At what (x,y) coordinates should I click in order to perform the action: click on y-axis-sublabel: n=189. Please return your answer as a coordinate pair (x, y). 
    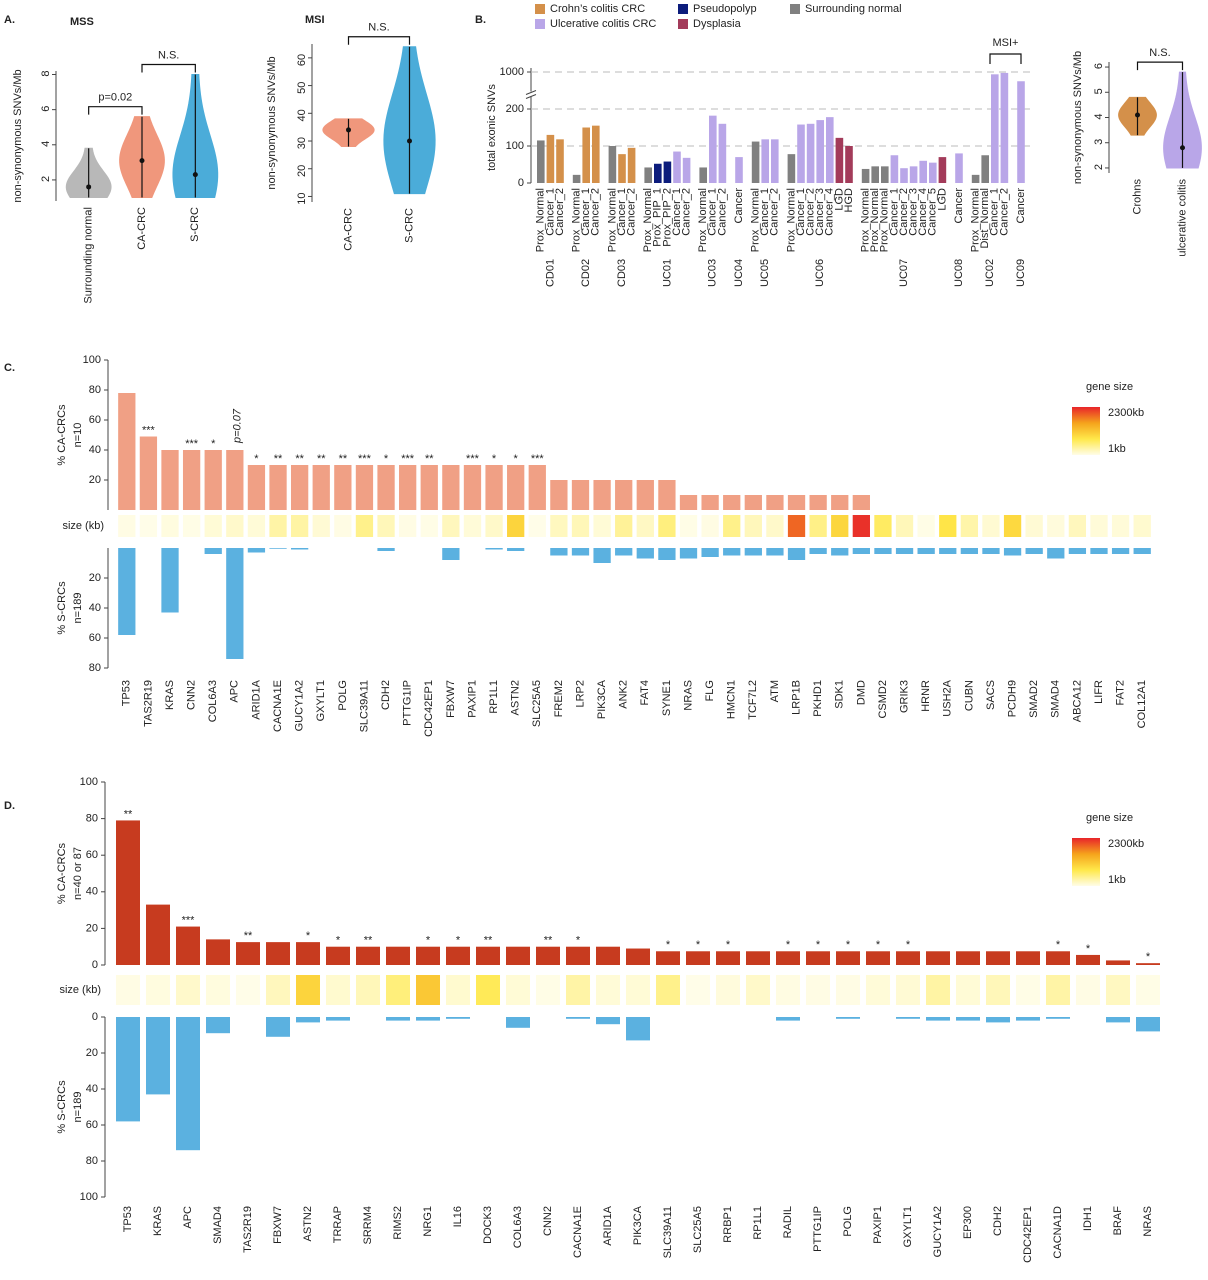
    Looking at the image, I should click on (78, 608).